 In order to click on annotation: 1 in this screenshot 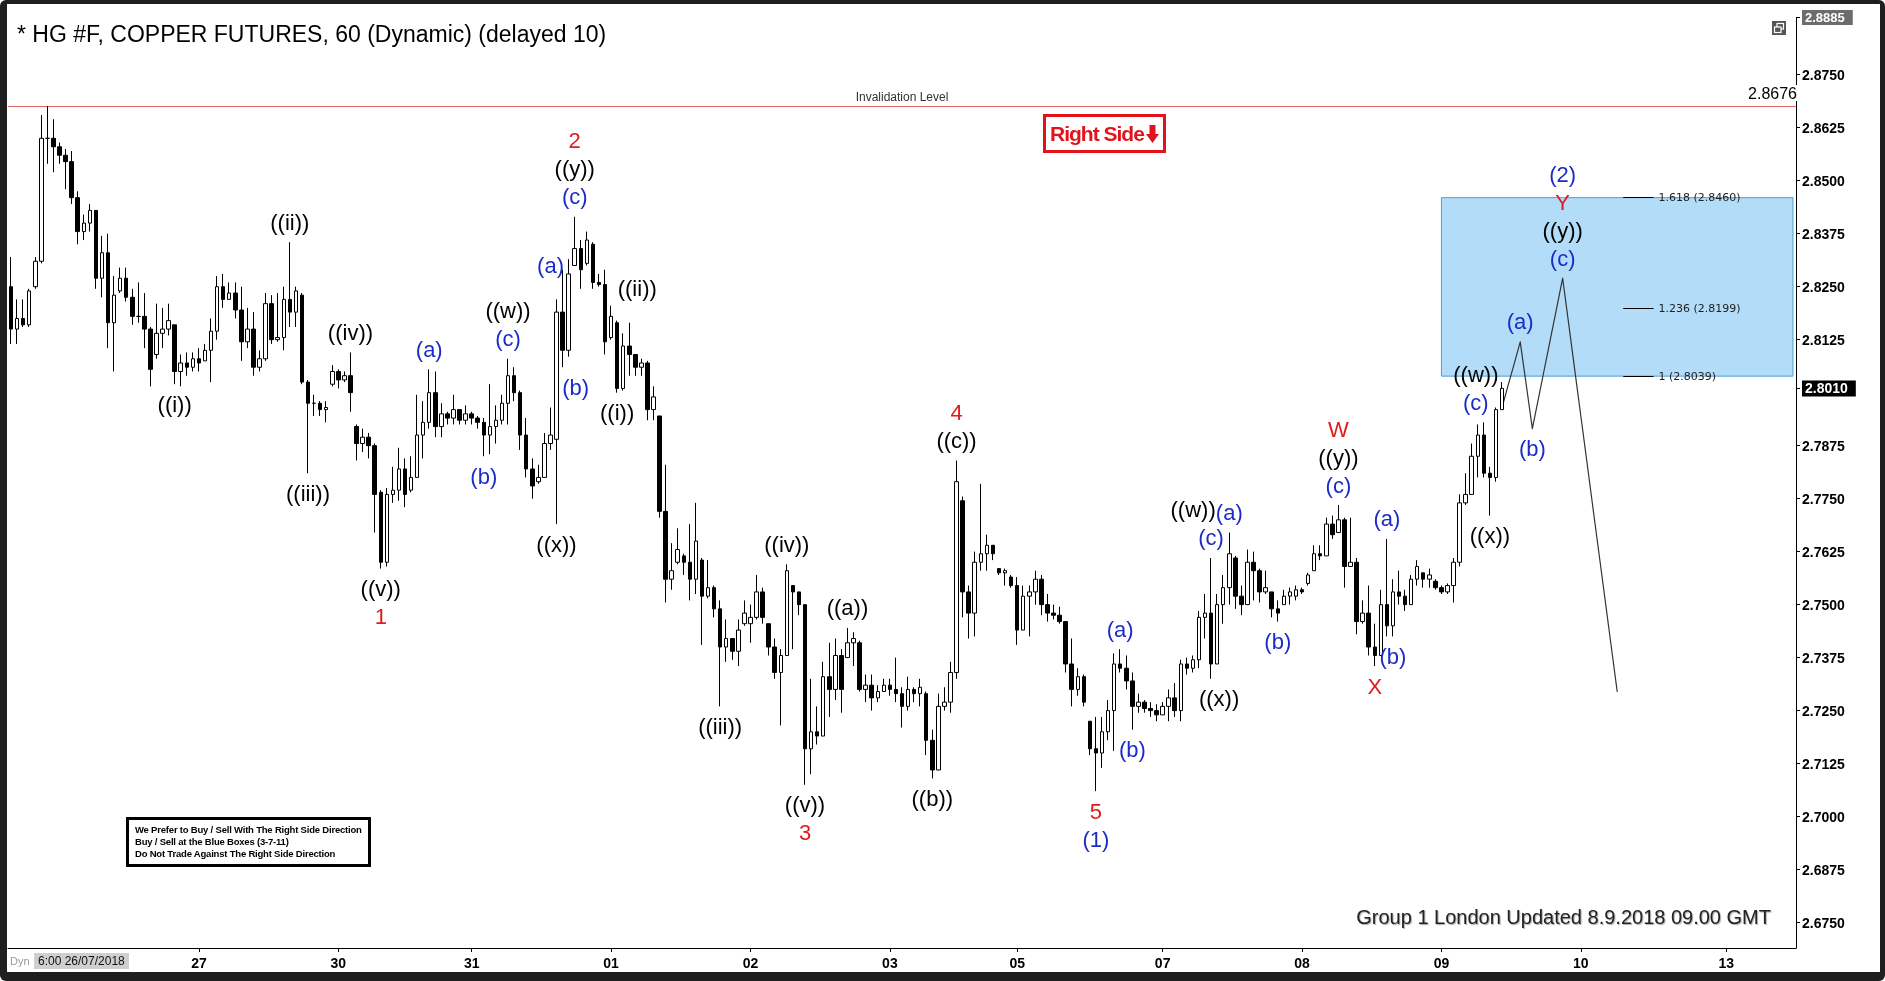, I will do `click(380, 617)`.